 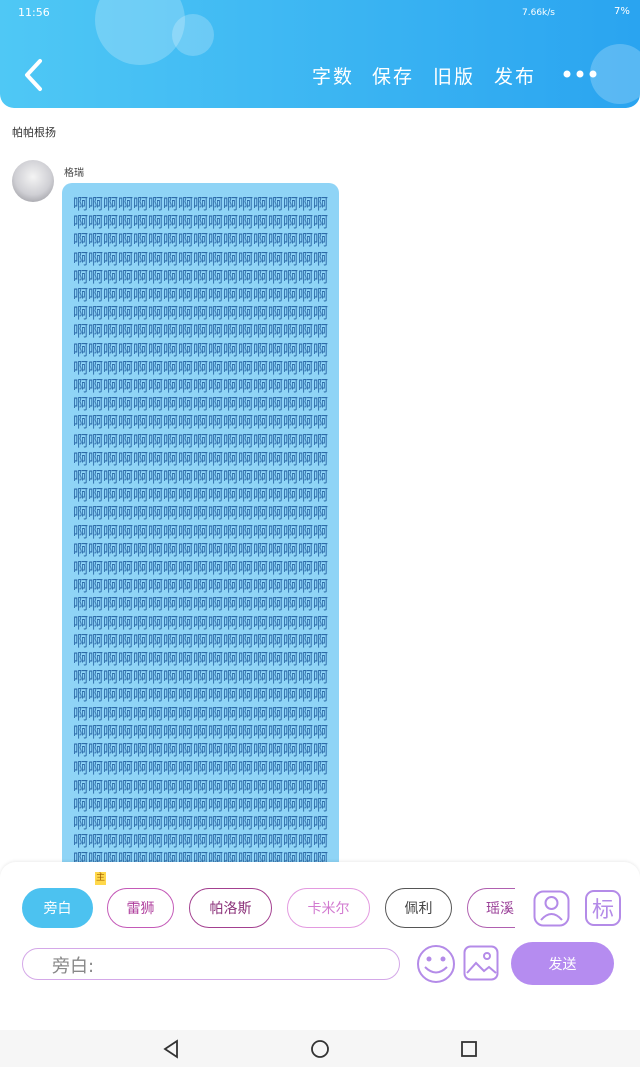 What do you see at coordinates (580, 74) in the screenshot?
I see `more-button` at bounding box center [580, 74].